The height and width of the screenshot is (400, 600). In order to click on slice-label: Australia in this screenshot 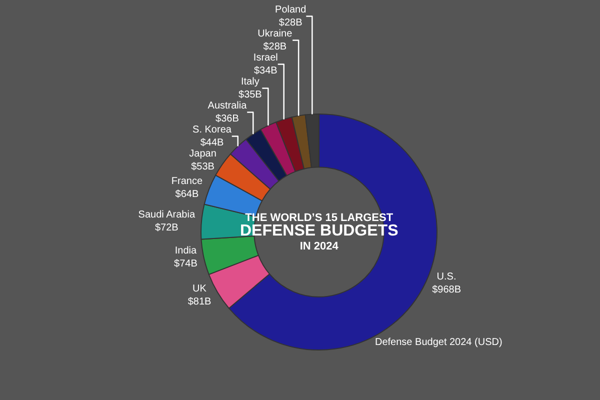, I will do `click(228, 106)`.